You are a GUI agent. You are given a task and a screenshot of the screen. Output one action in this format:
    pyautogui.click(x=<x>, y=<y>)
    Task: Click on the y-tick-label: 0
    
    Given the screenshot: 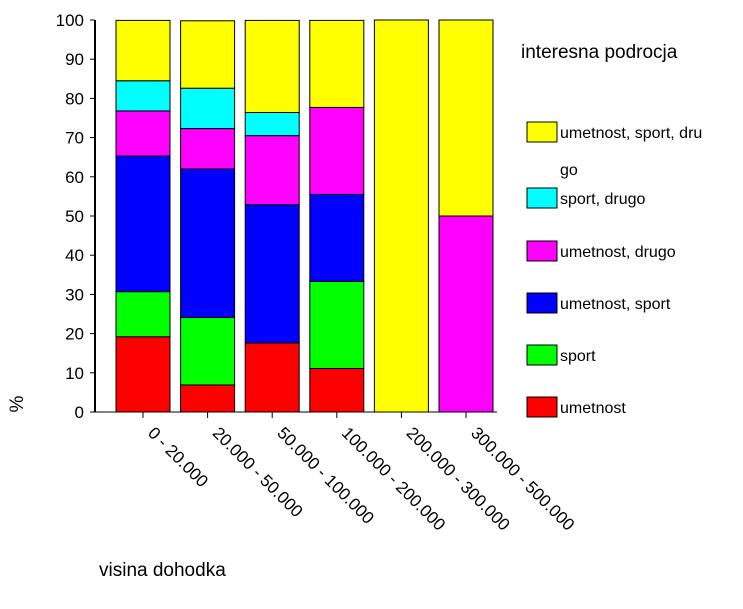 What is the action you would take?
    pyautogui.click(x=79, y=412)
    